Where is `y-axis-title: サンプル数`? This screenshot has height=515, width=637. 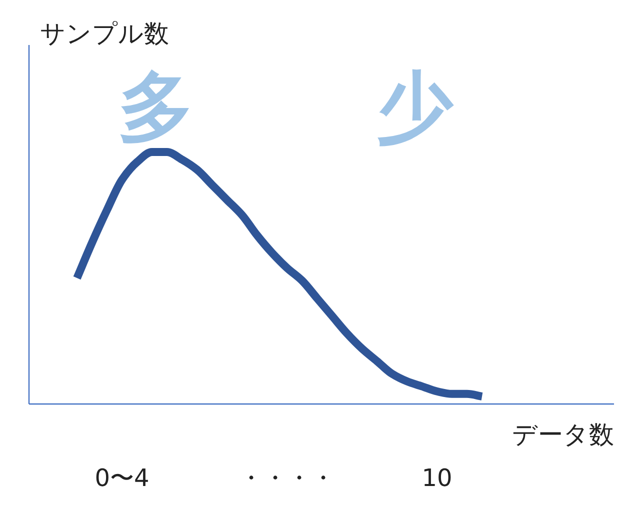
y-axis-title: サンプル数 is located at coordinates (104, 33).